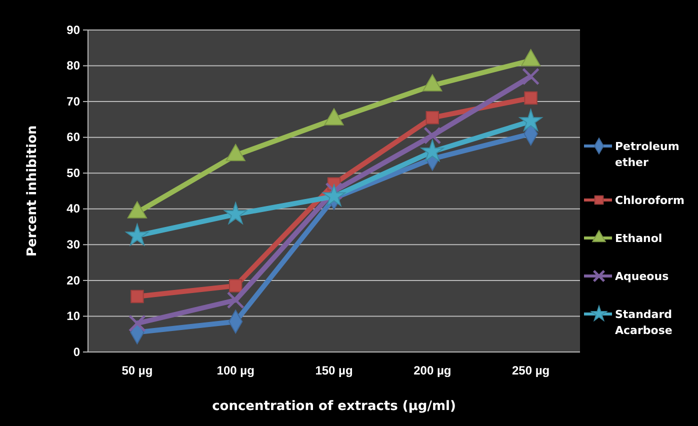  I want to click on y-tick-label: 10, so click(73, 316).